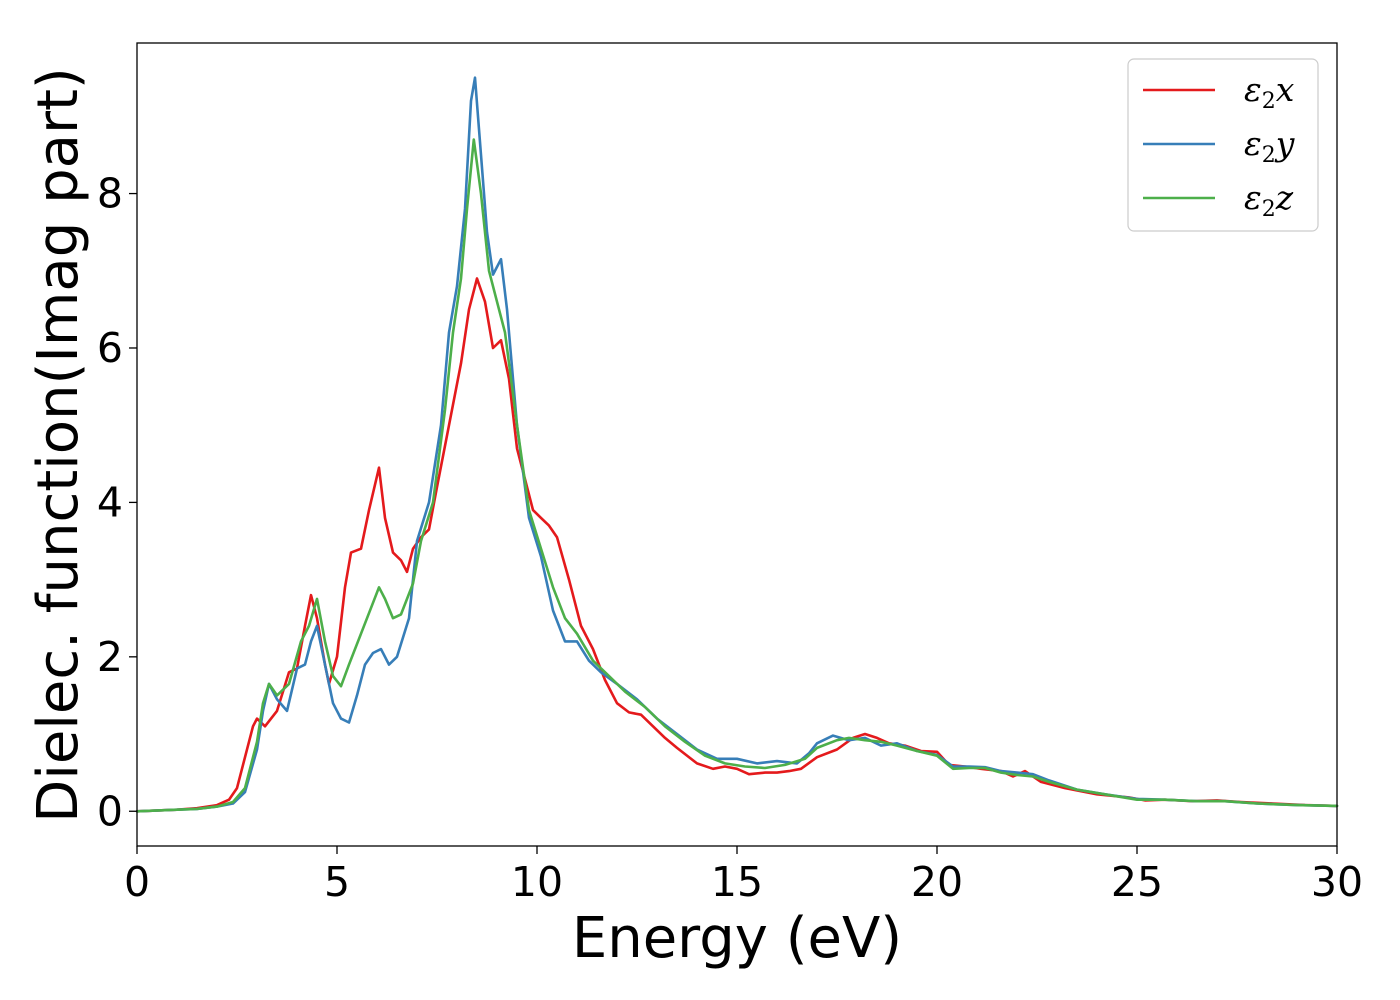  Describe the element at coordinates (937, 882) in the screenshot. I see `x-tick-label: 20` at that location.